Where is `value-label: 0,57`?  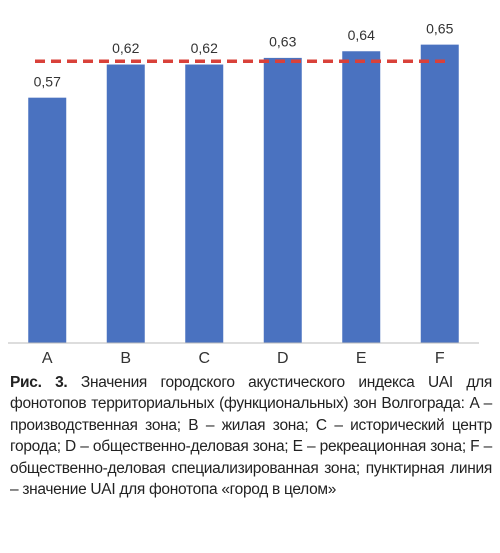
value-label: 0,57 is located at coordinates (47, 81).